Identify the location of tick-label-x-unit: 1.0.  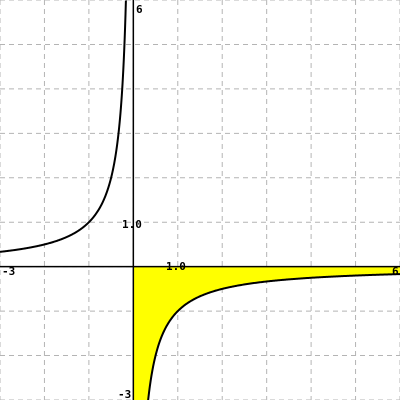
(176, 266).